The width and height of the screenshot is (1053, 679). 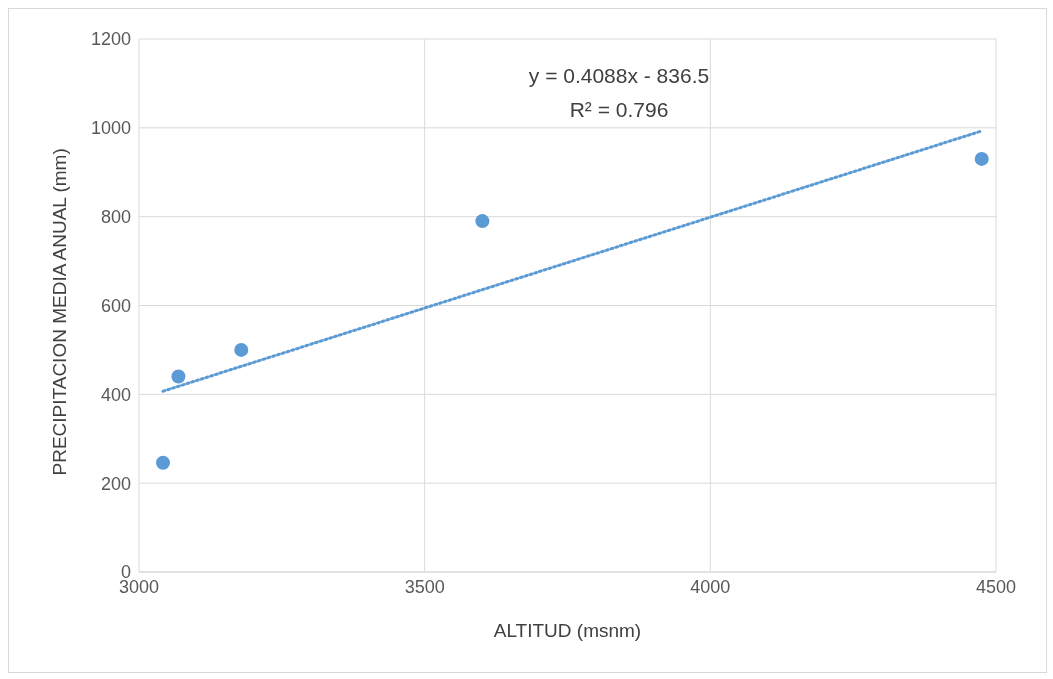 I want to click on annotation: y = 0.4088x - 836.5, so click(x=619, y=76).